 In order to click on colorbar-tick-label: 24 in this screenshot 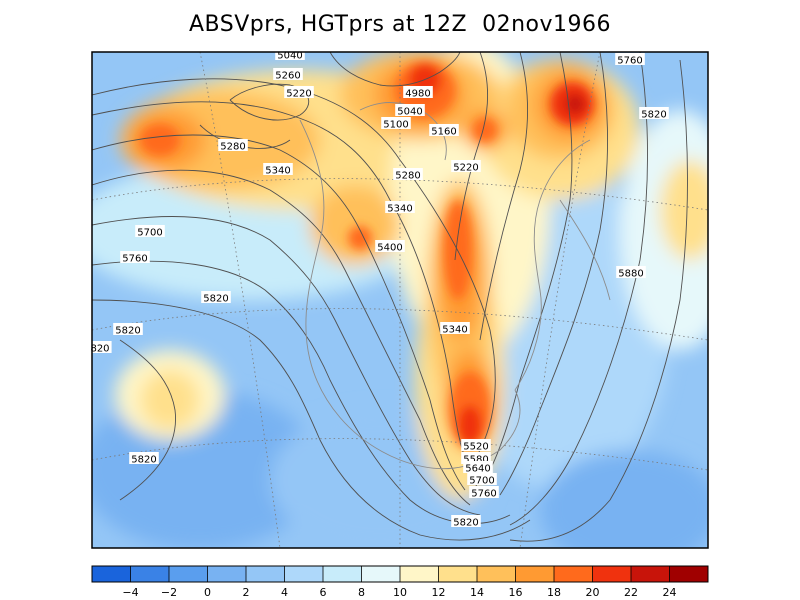, I will do `click(670, 592)`.